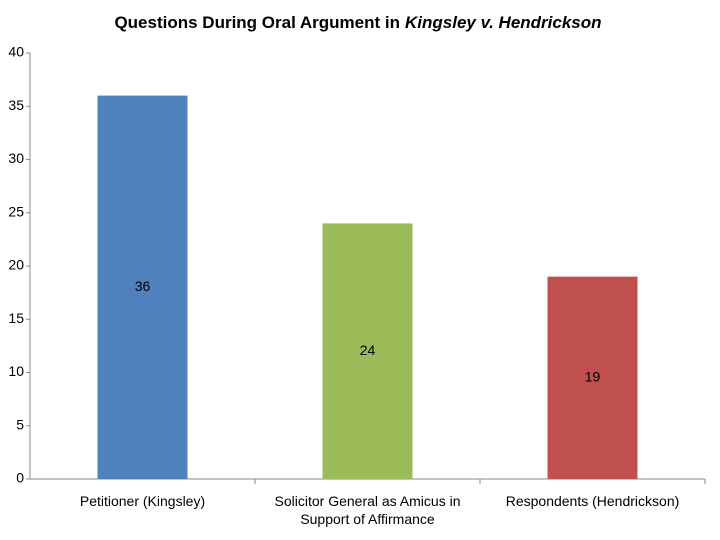  Describe the element at coordinates (16, 105) in the screenshot. I see `y-tick-label: 35` at that location.